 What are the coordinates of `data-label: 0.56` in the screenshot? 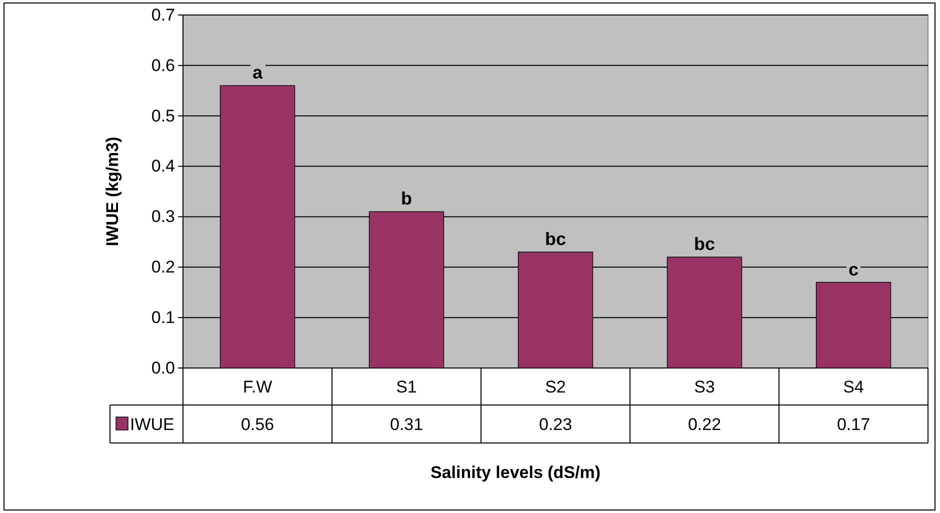 It's located at (257, 424).